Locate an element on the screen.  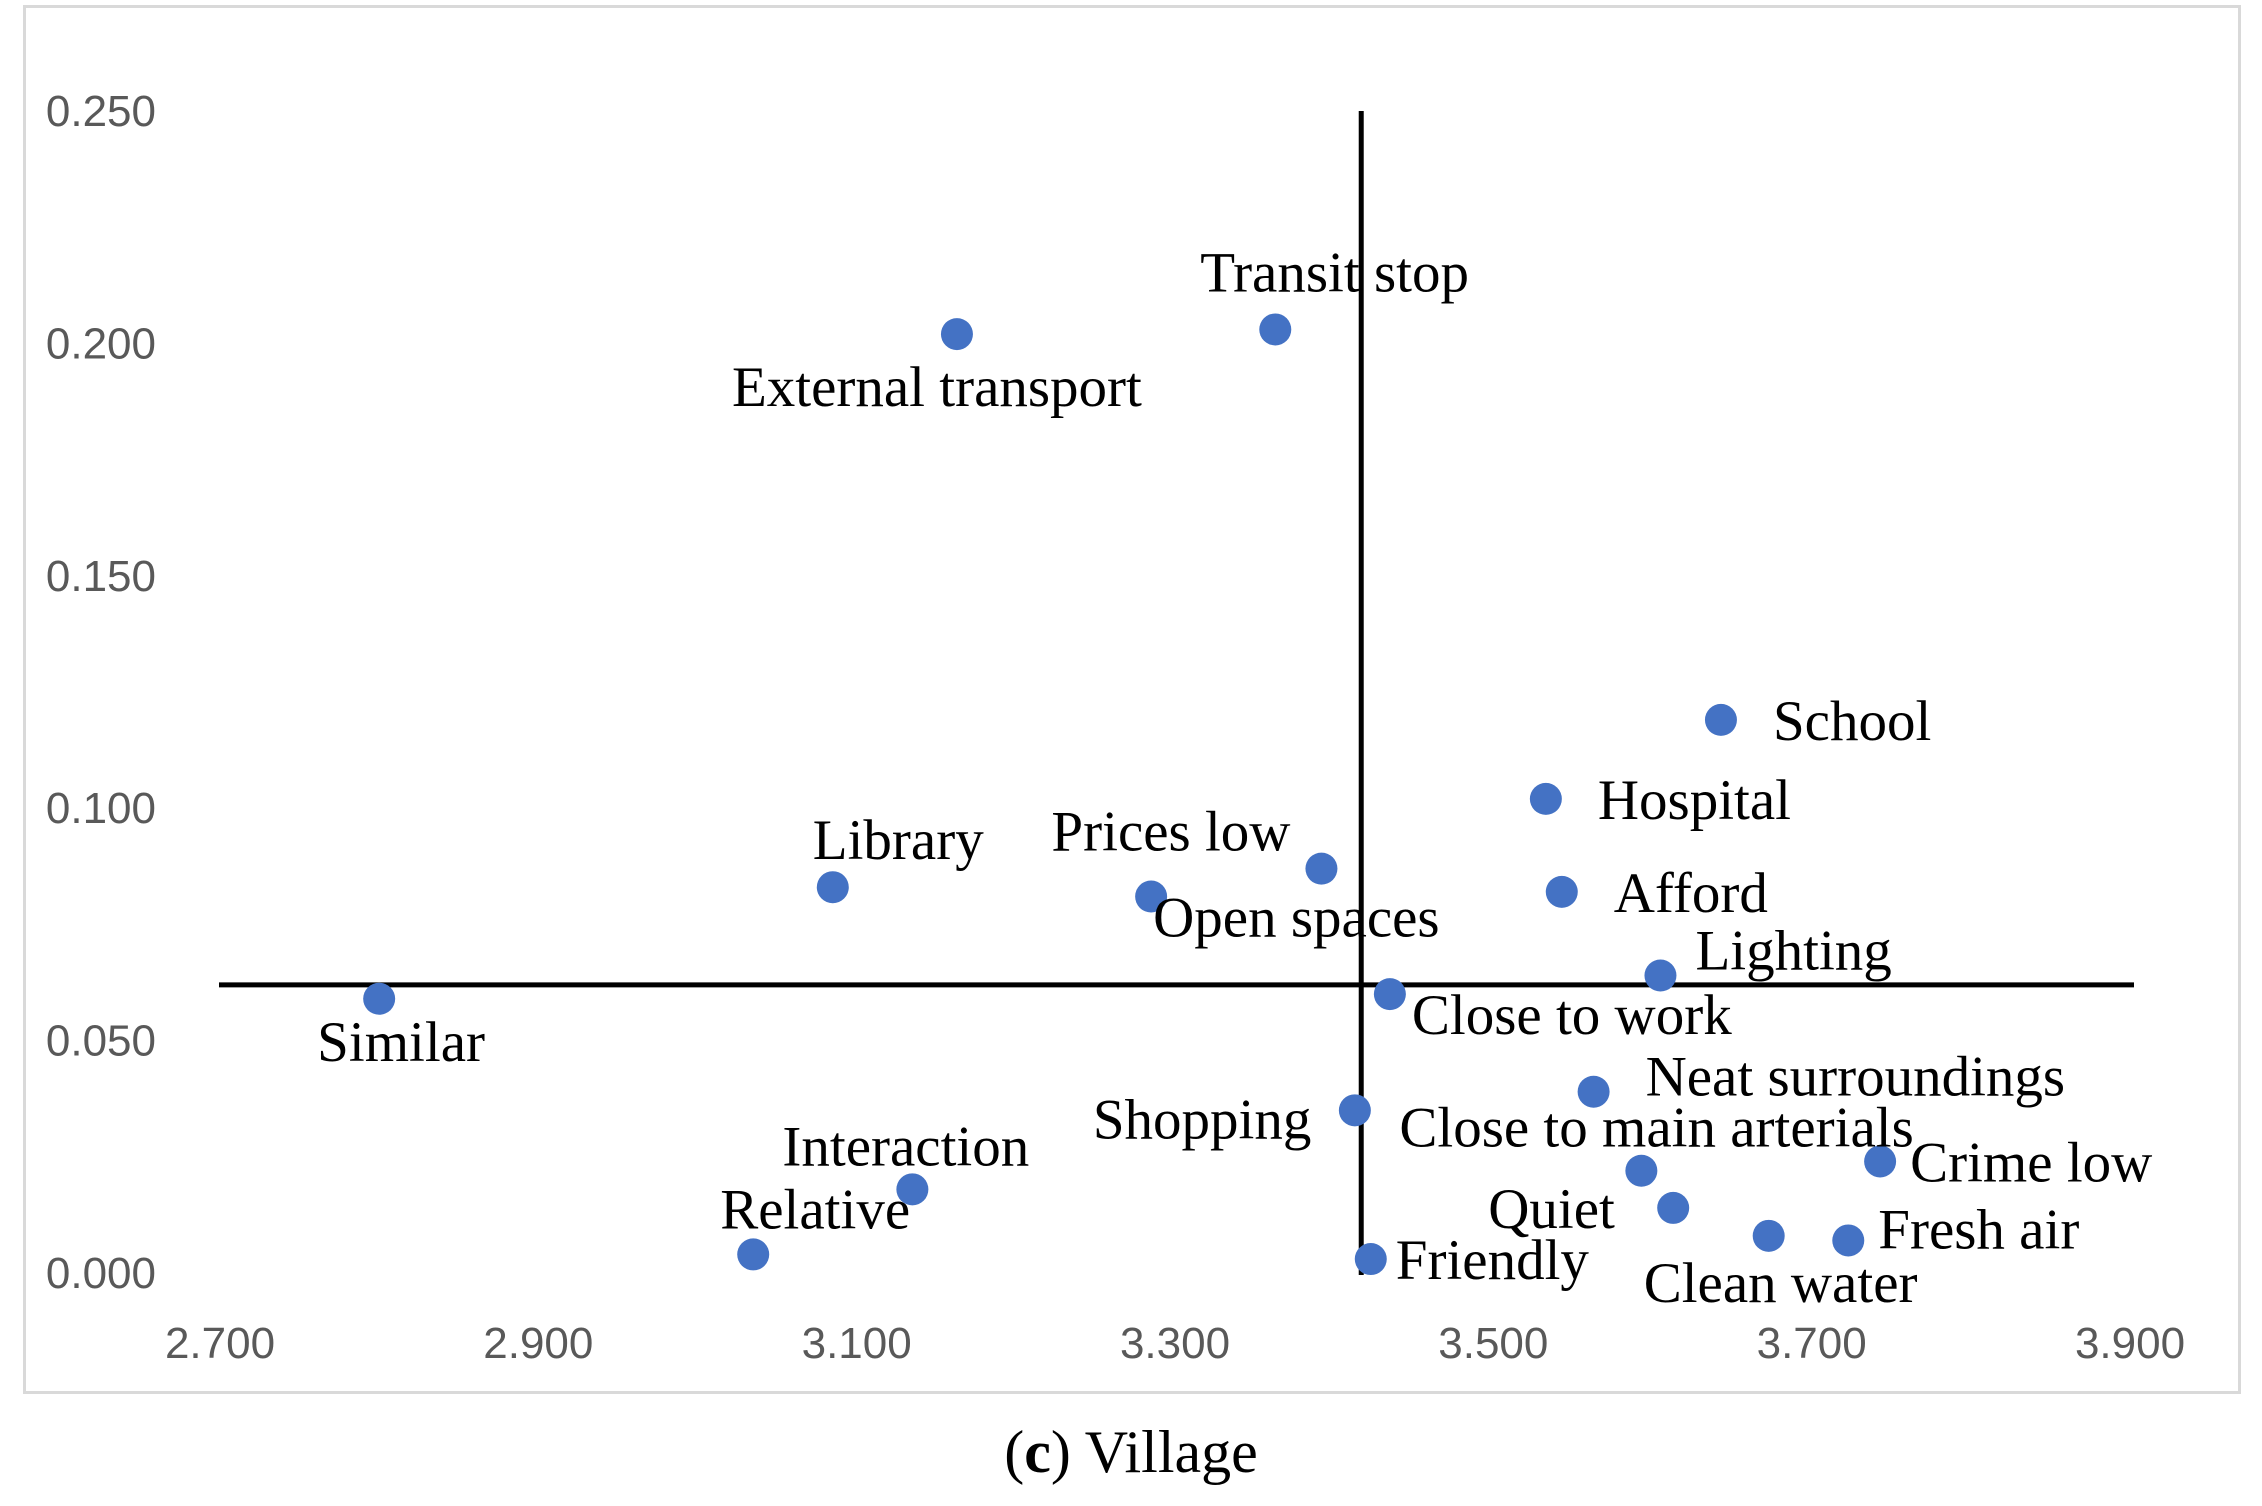
x-tick-label: 3.500 is located at coordinates (1493, 1343).